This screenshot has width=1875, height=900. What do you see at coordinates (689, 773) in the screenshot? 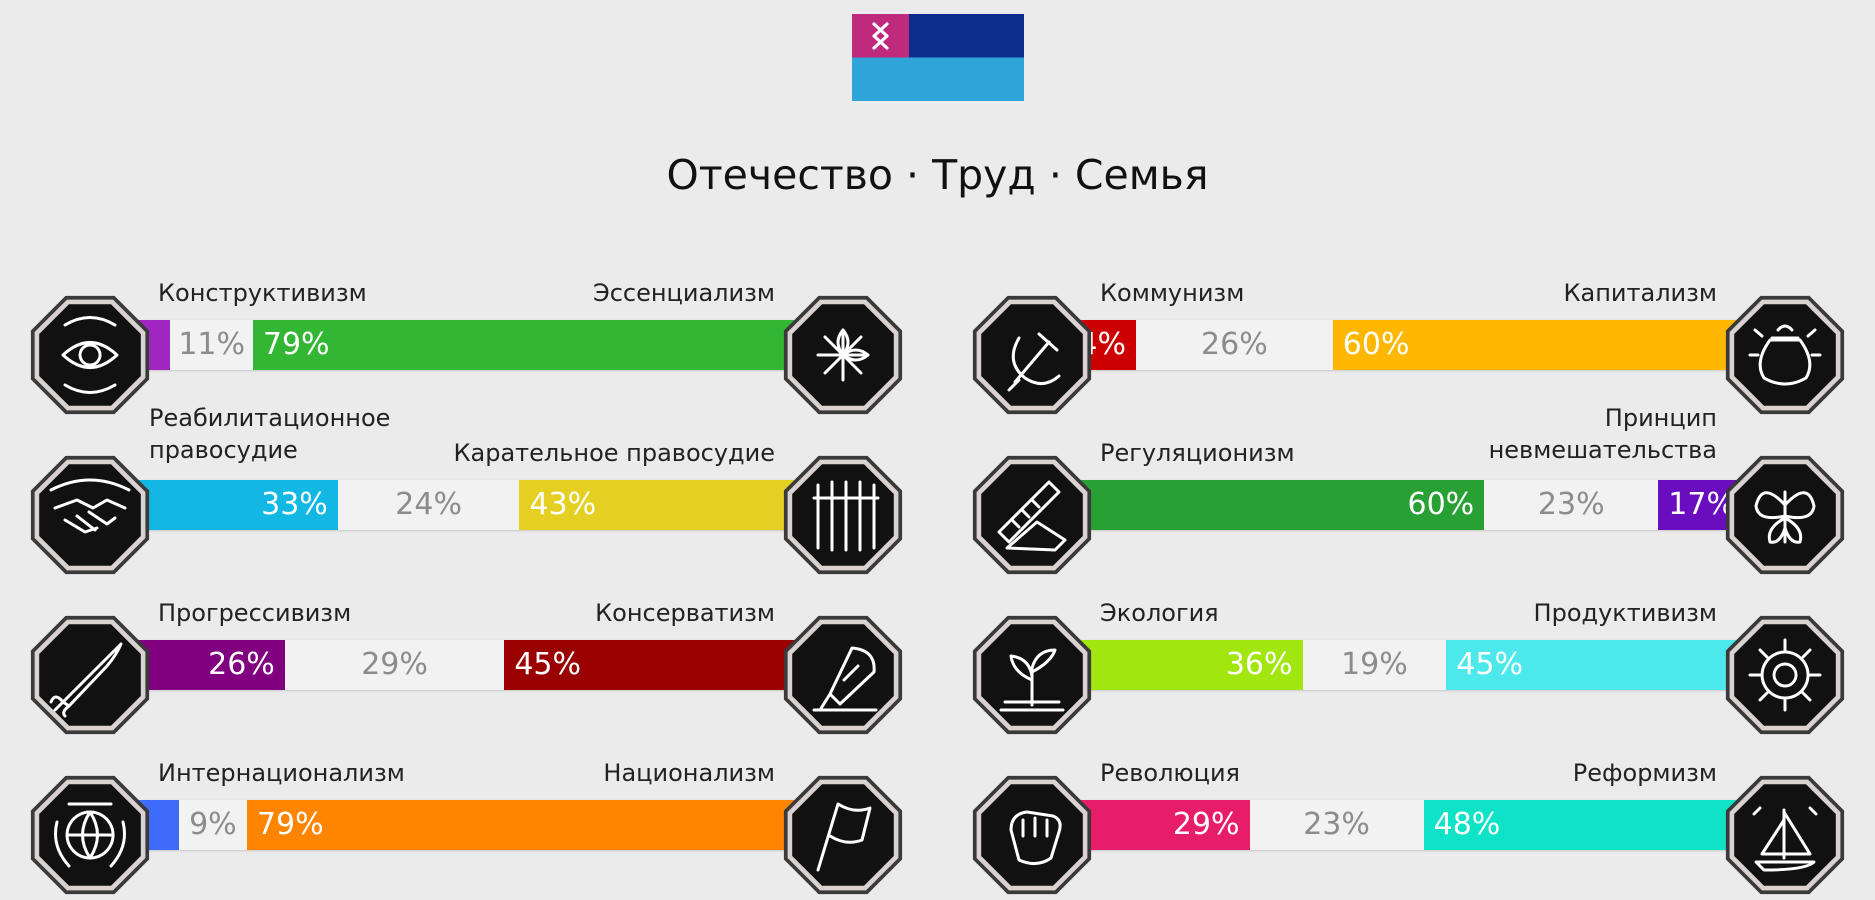
I see `right-label: Национализм` at bounding box center [689, 773].